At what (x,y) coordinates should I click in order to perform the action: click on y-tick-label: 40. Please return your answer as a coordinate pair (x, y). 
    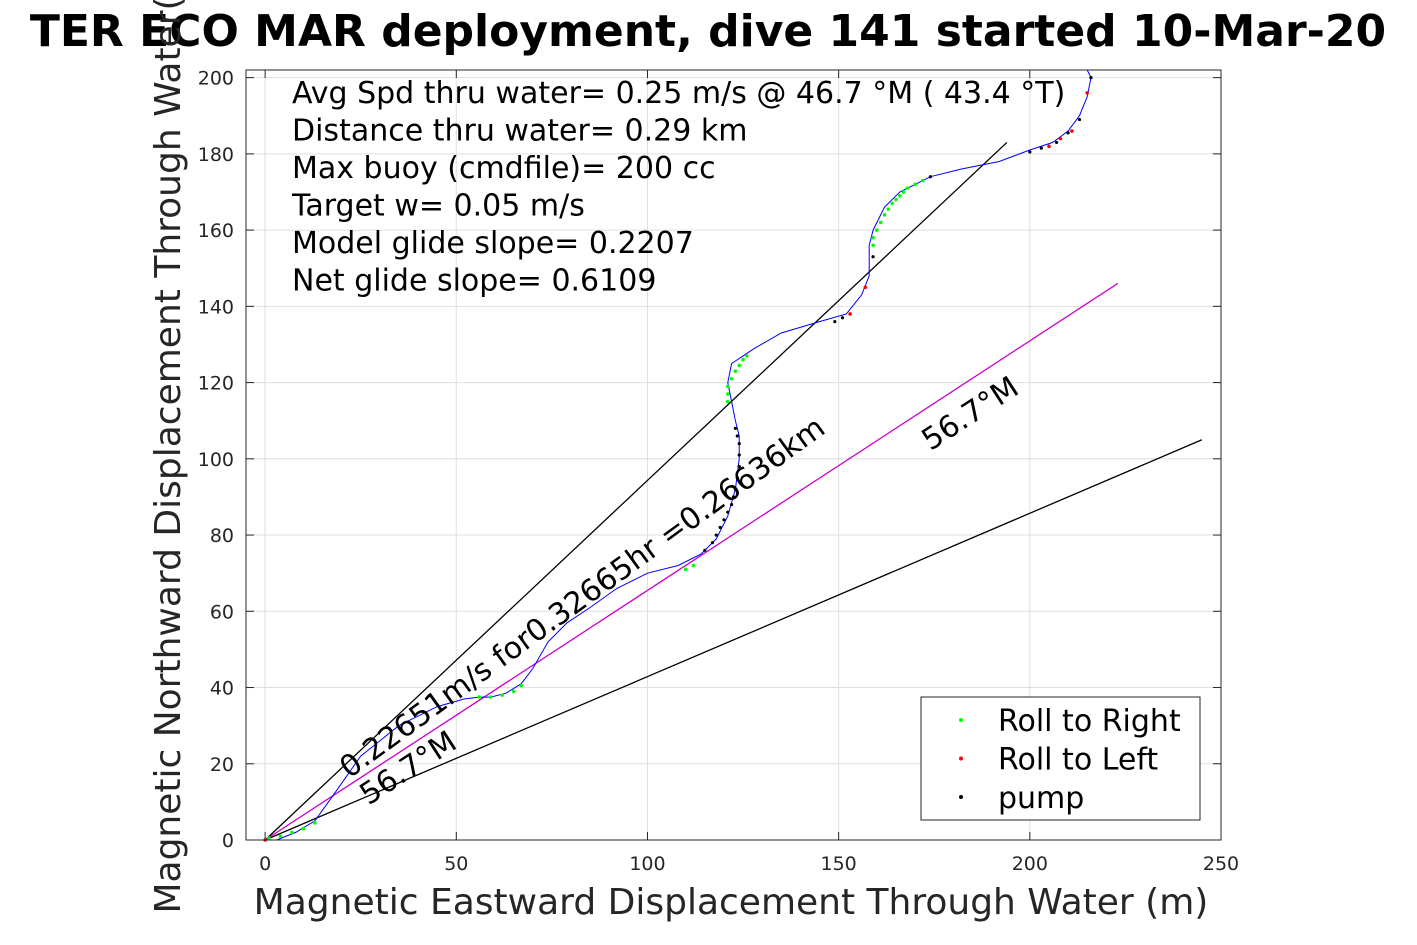
    Looking at the image, I should click on (222, 689).